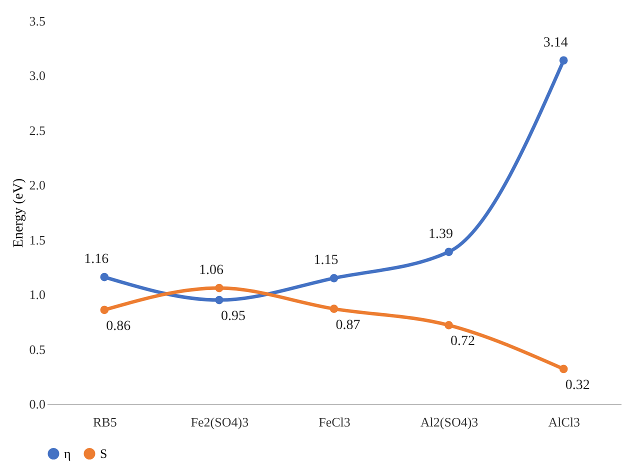 The width and height of the screenshot is (641, 470). What do you see at coordinates (37, 21) in the screenshot?
I see `y-tick-label: 3.5` at bounding box center [37, 21].